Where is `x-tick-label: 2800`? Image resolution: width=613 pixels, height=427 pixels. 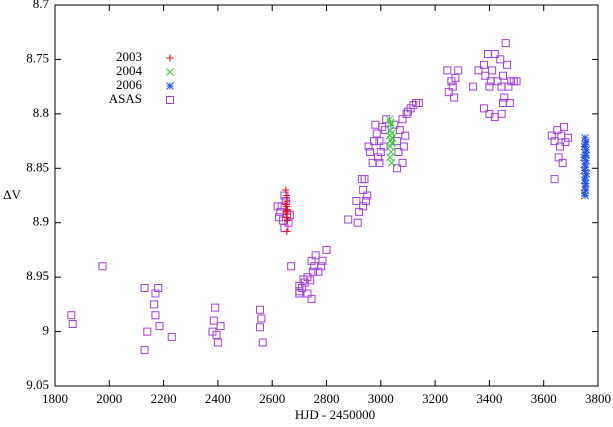
x-tick-label: 2800 is located at coordinates (327, 398).